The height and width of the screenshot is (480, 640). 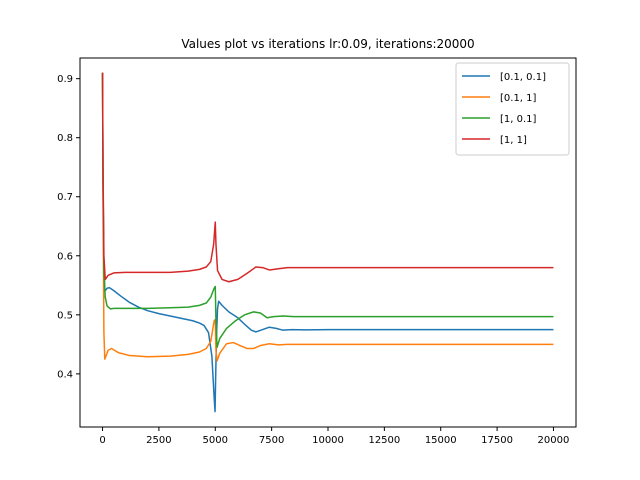 I want to click on x-tick-label: 10000, so click(x=328, y=440).